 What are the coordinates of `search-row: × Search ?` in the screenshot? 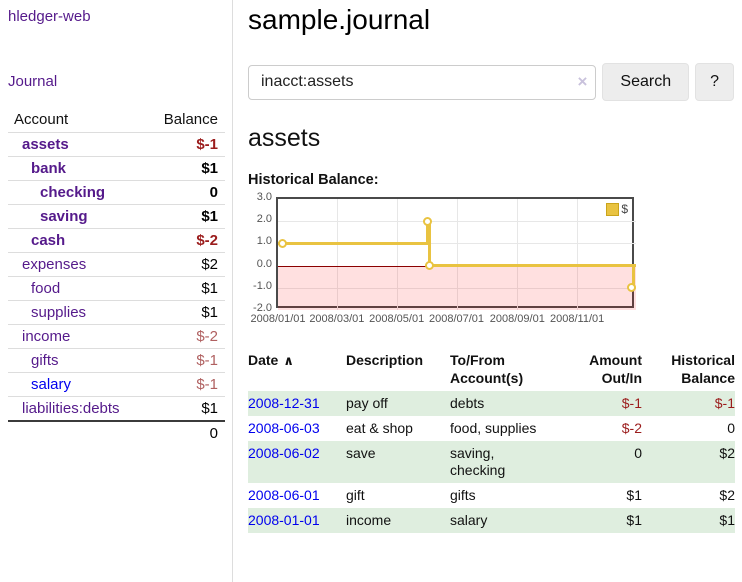 It's located at (491, 82).